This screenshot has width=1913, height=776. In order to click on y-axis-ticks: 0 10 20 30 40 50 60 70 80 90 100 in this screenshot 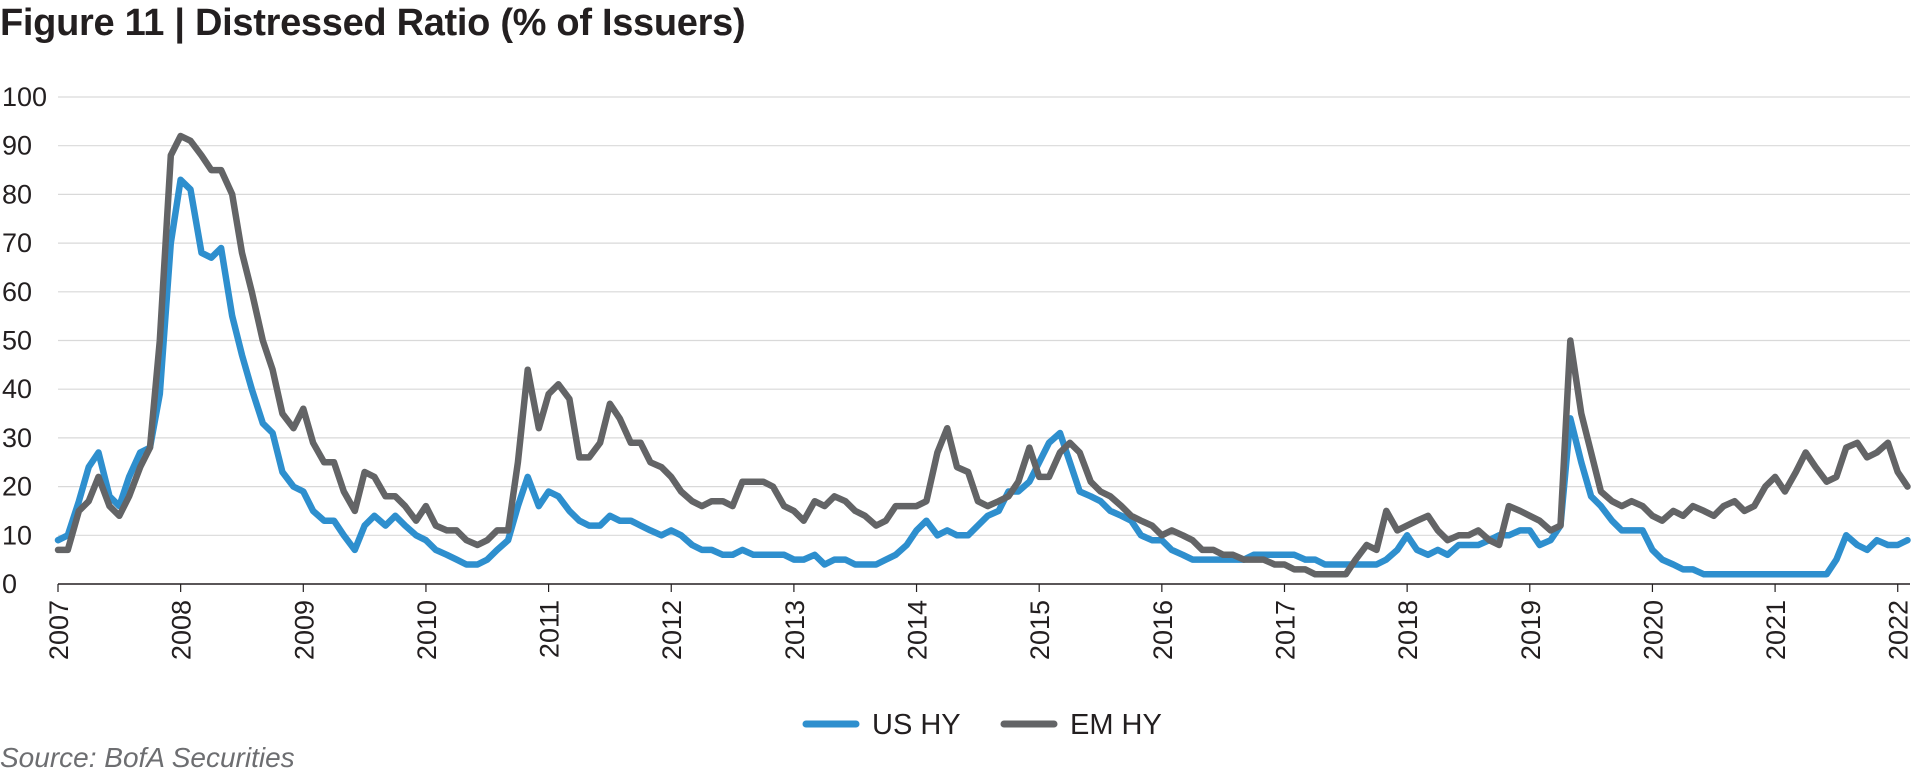, I will do `click(24, 340)`.